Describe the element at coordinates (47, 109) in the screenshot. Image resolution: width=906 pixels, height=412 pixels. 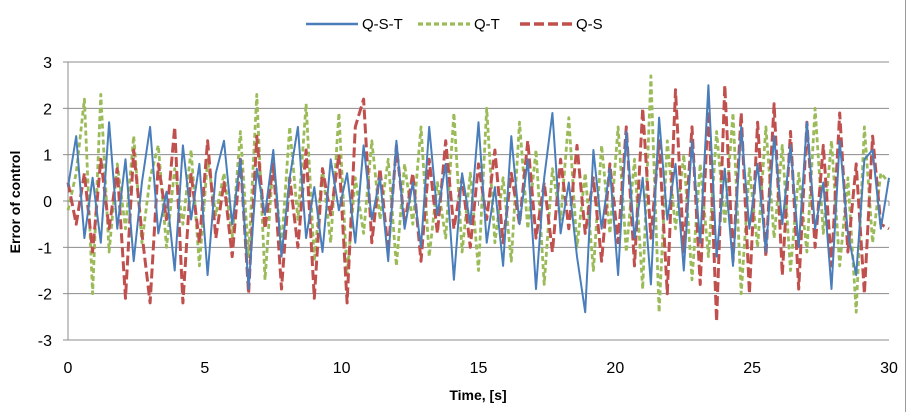
I see `y-tick-label: 2` at that location.